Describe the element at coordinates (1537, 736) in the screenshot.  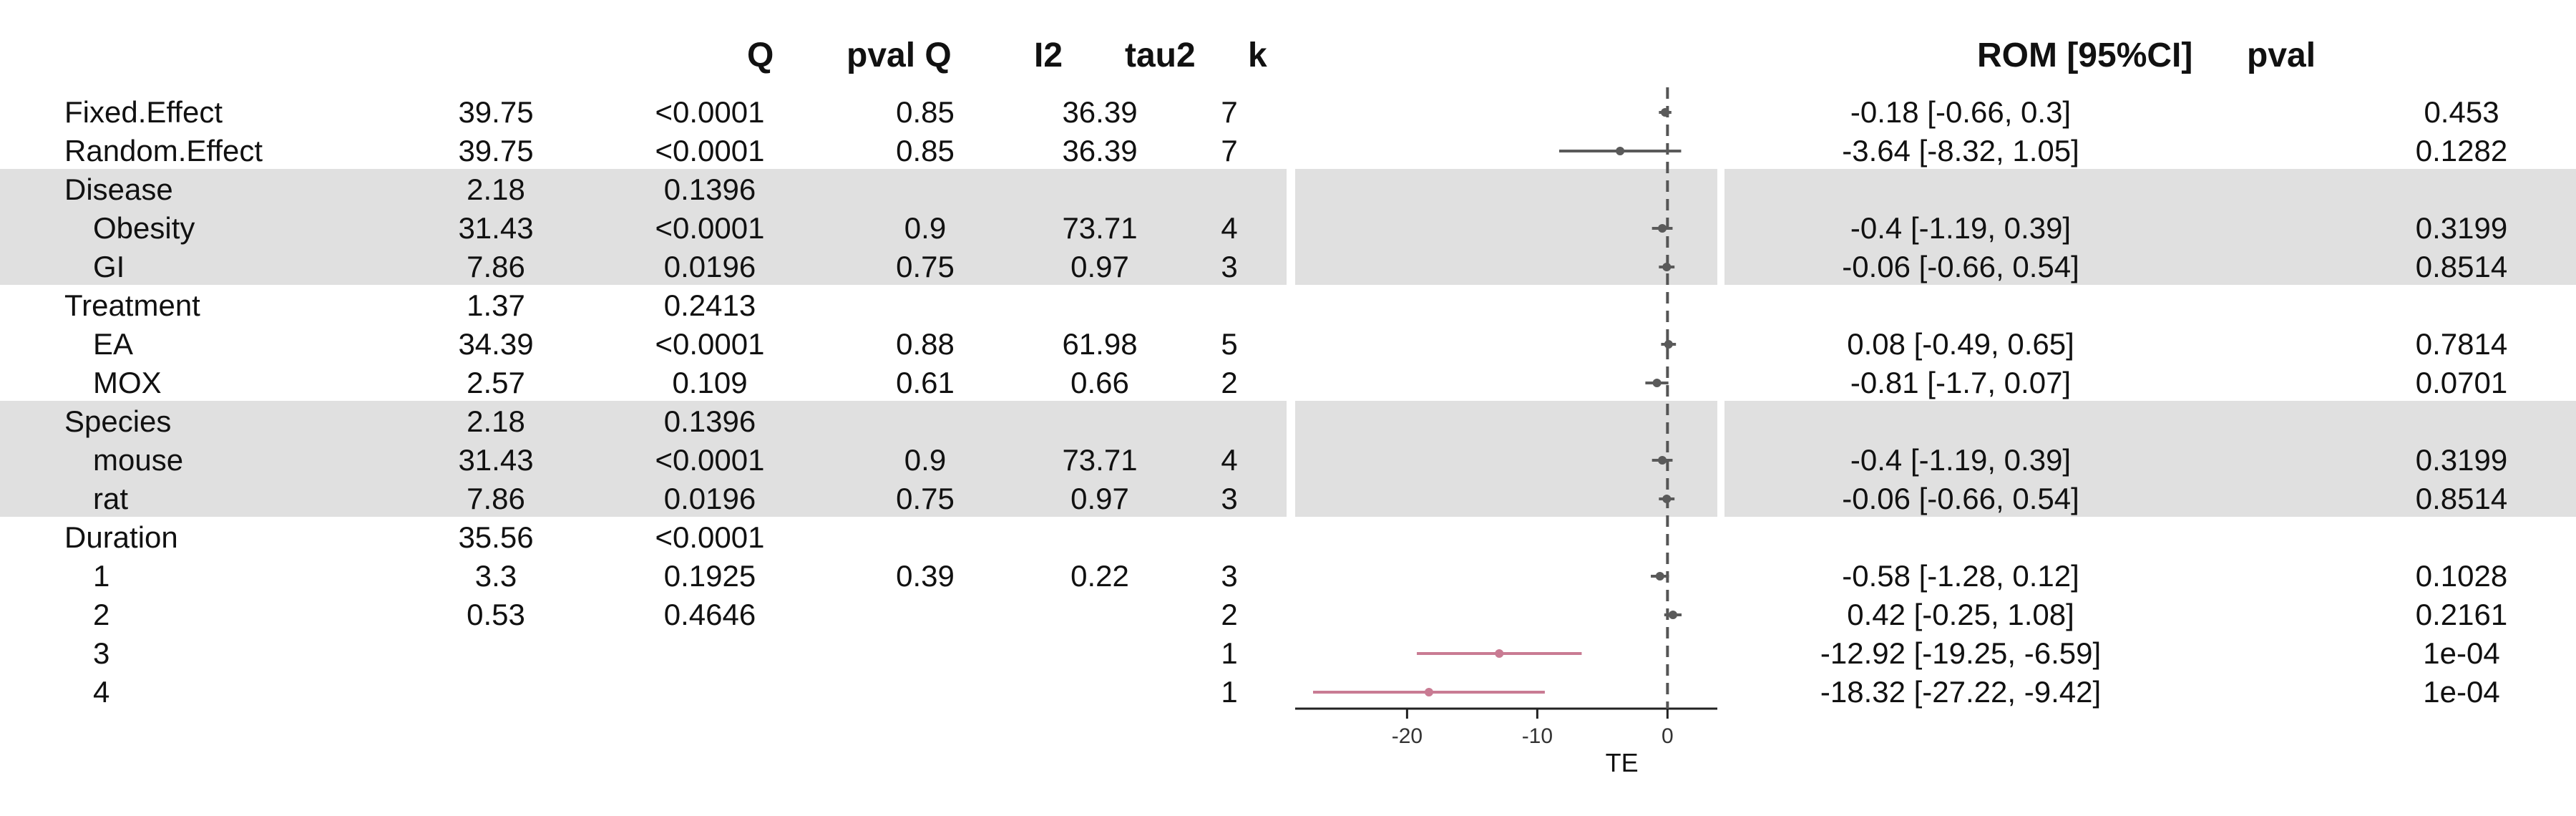
I see `x-tick-label: -10` at that location.